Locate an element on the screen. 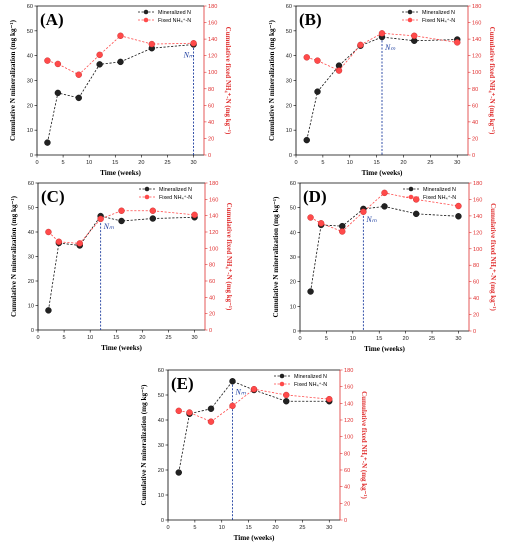 This screenshot has height=550, width=507. legend-label: Mineralized N is located at coordinates (175, 190).